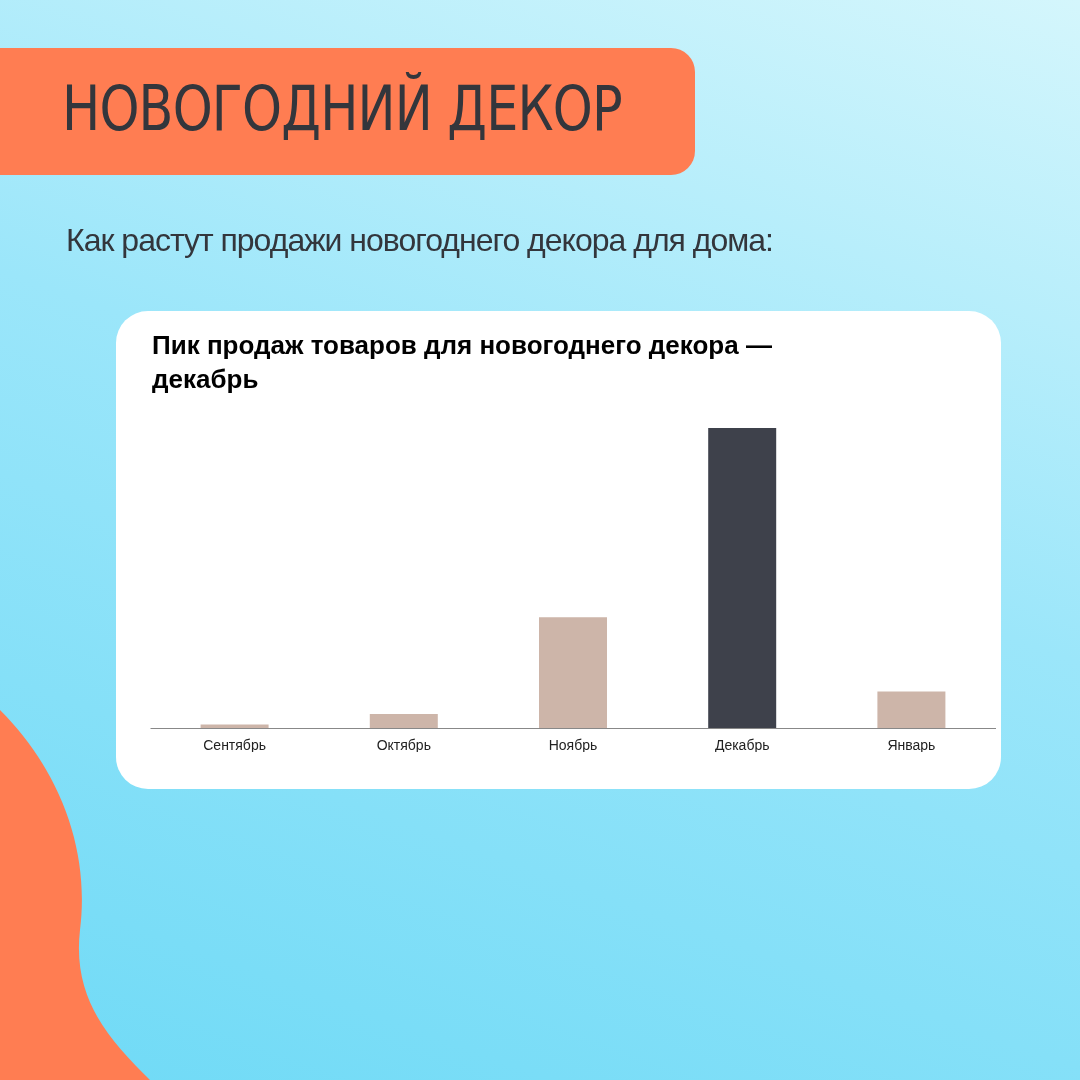 Image resolution: width=1080 pixels, height=1080 pixels. I want to click on x-tick-label: Сентябрь, so click(234, 744).